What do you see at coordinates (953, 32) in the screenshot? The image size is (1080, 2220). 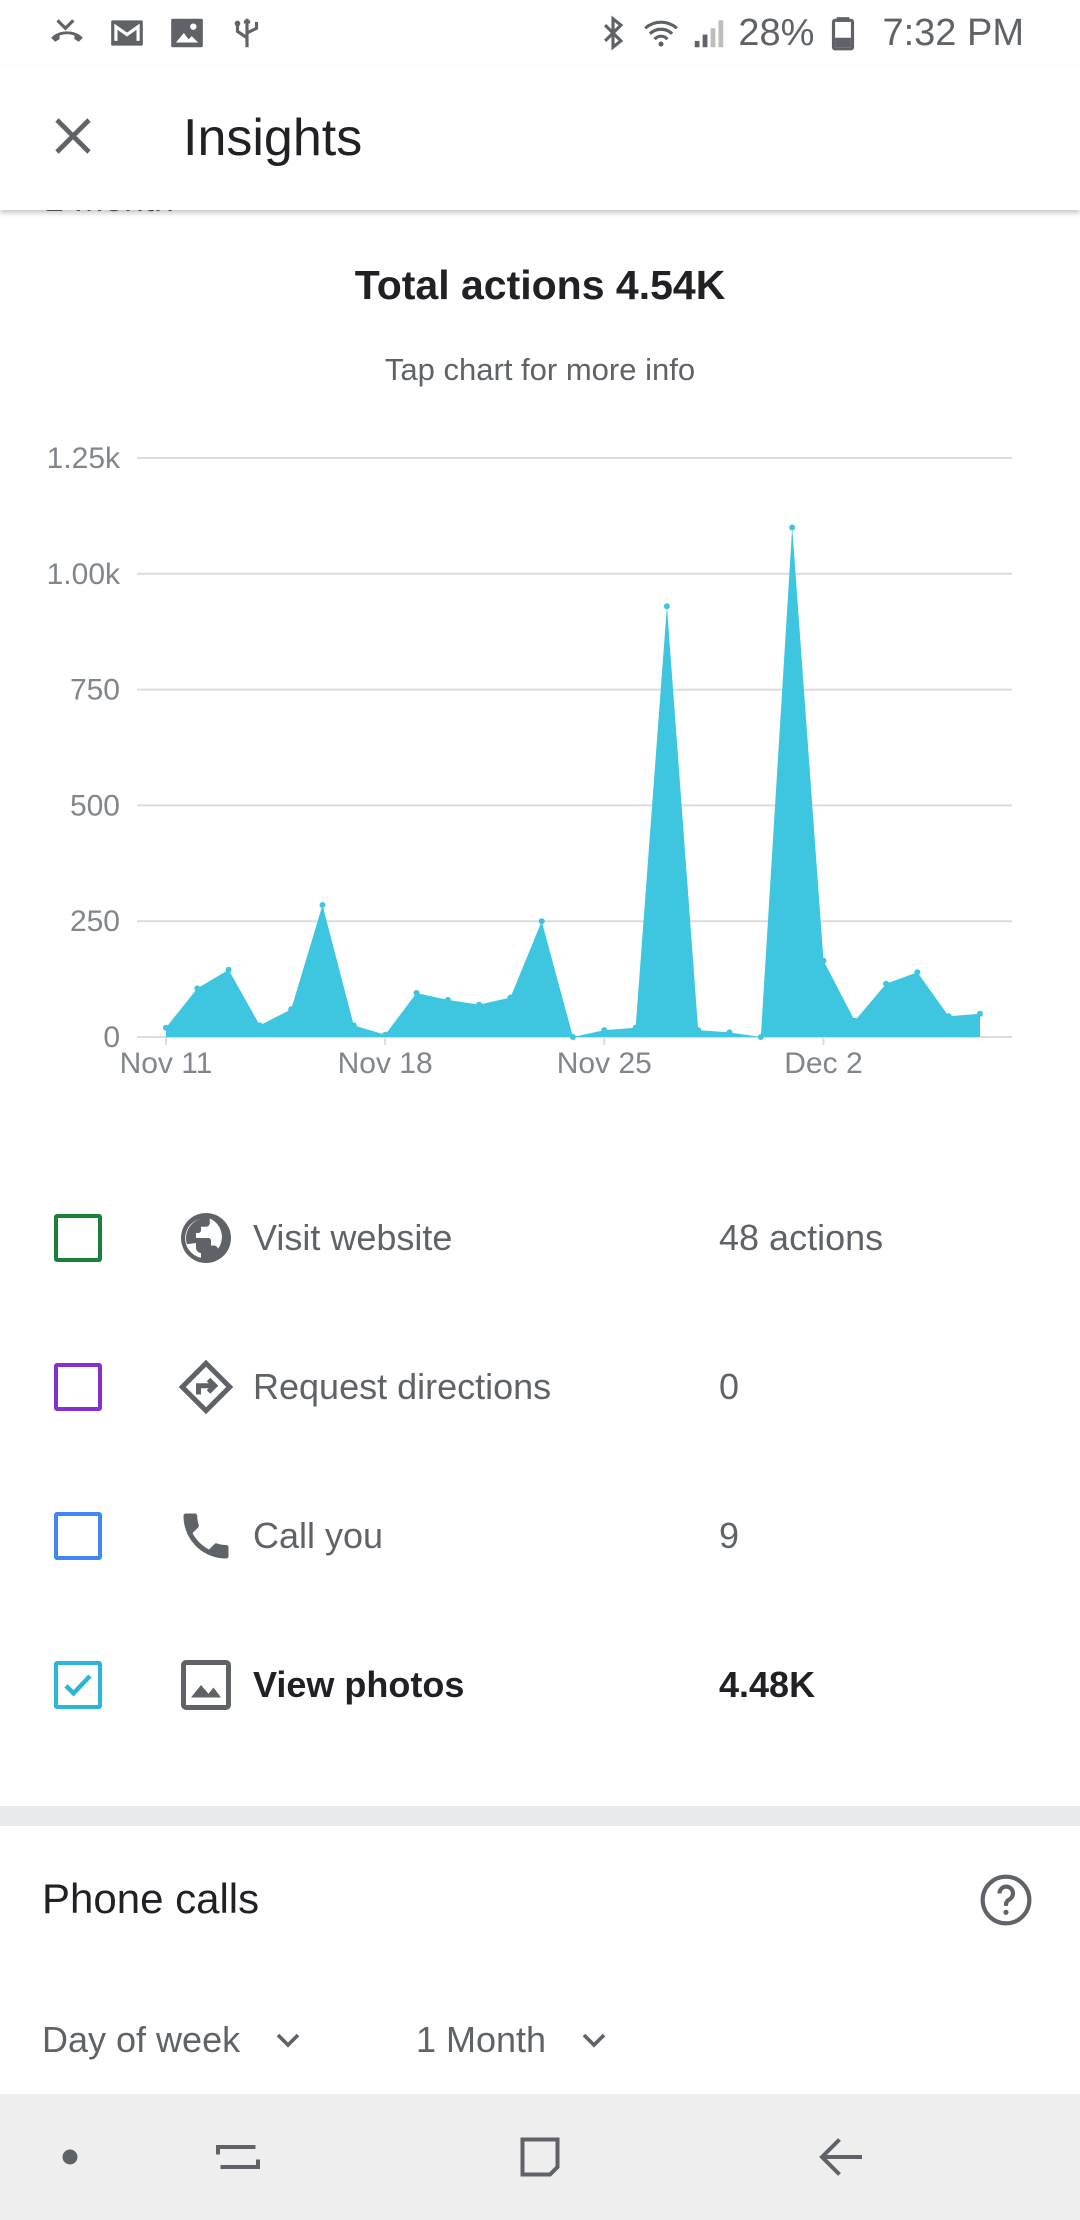 I see `status-time: 7:32 PM` at bounding box center [953, 32].